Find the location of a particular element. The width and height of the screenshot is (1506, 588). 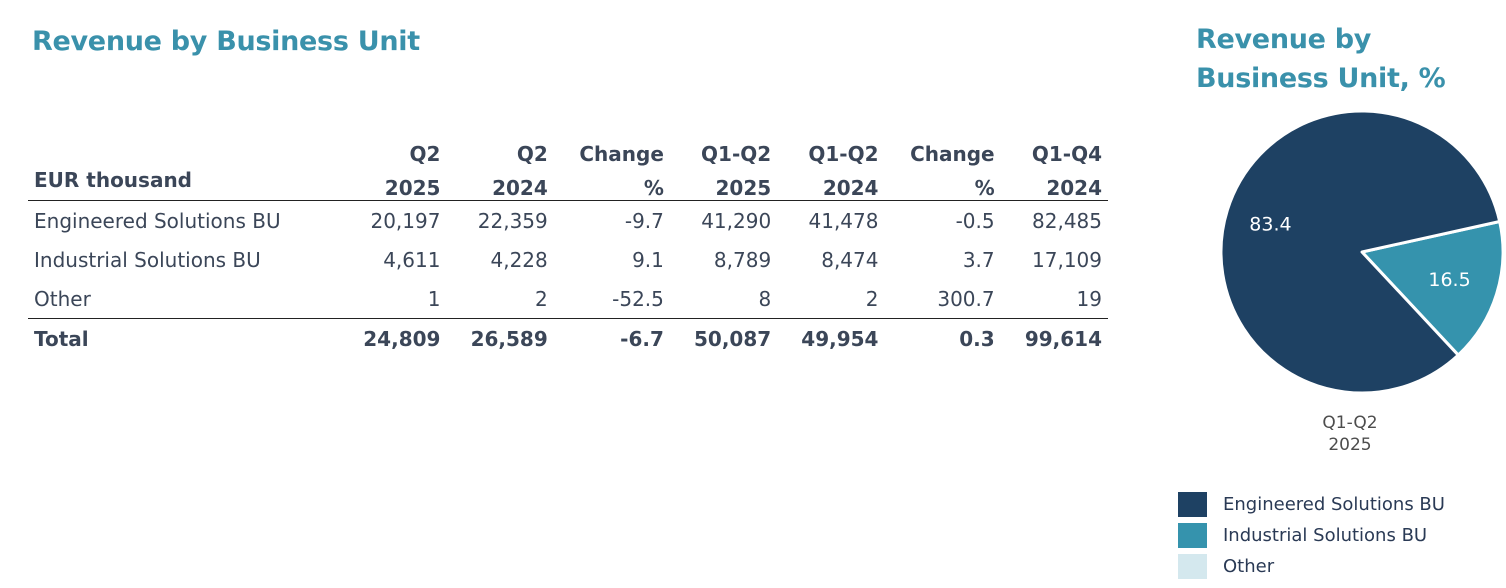

pie-subtitle-line: Q1-Q2 is located at coordinates (1350, 423).